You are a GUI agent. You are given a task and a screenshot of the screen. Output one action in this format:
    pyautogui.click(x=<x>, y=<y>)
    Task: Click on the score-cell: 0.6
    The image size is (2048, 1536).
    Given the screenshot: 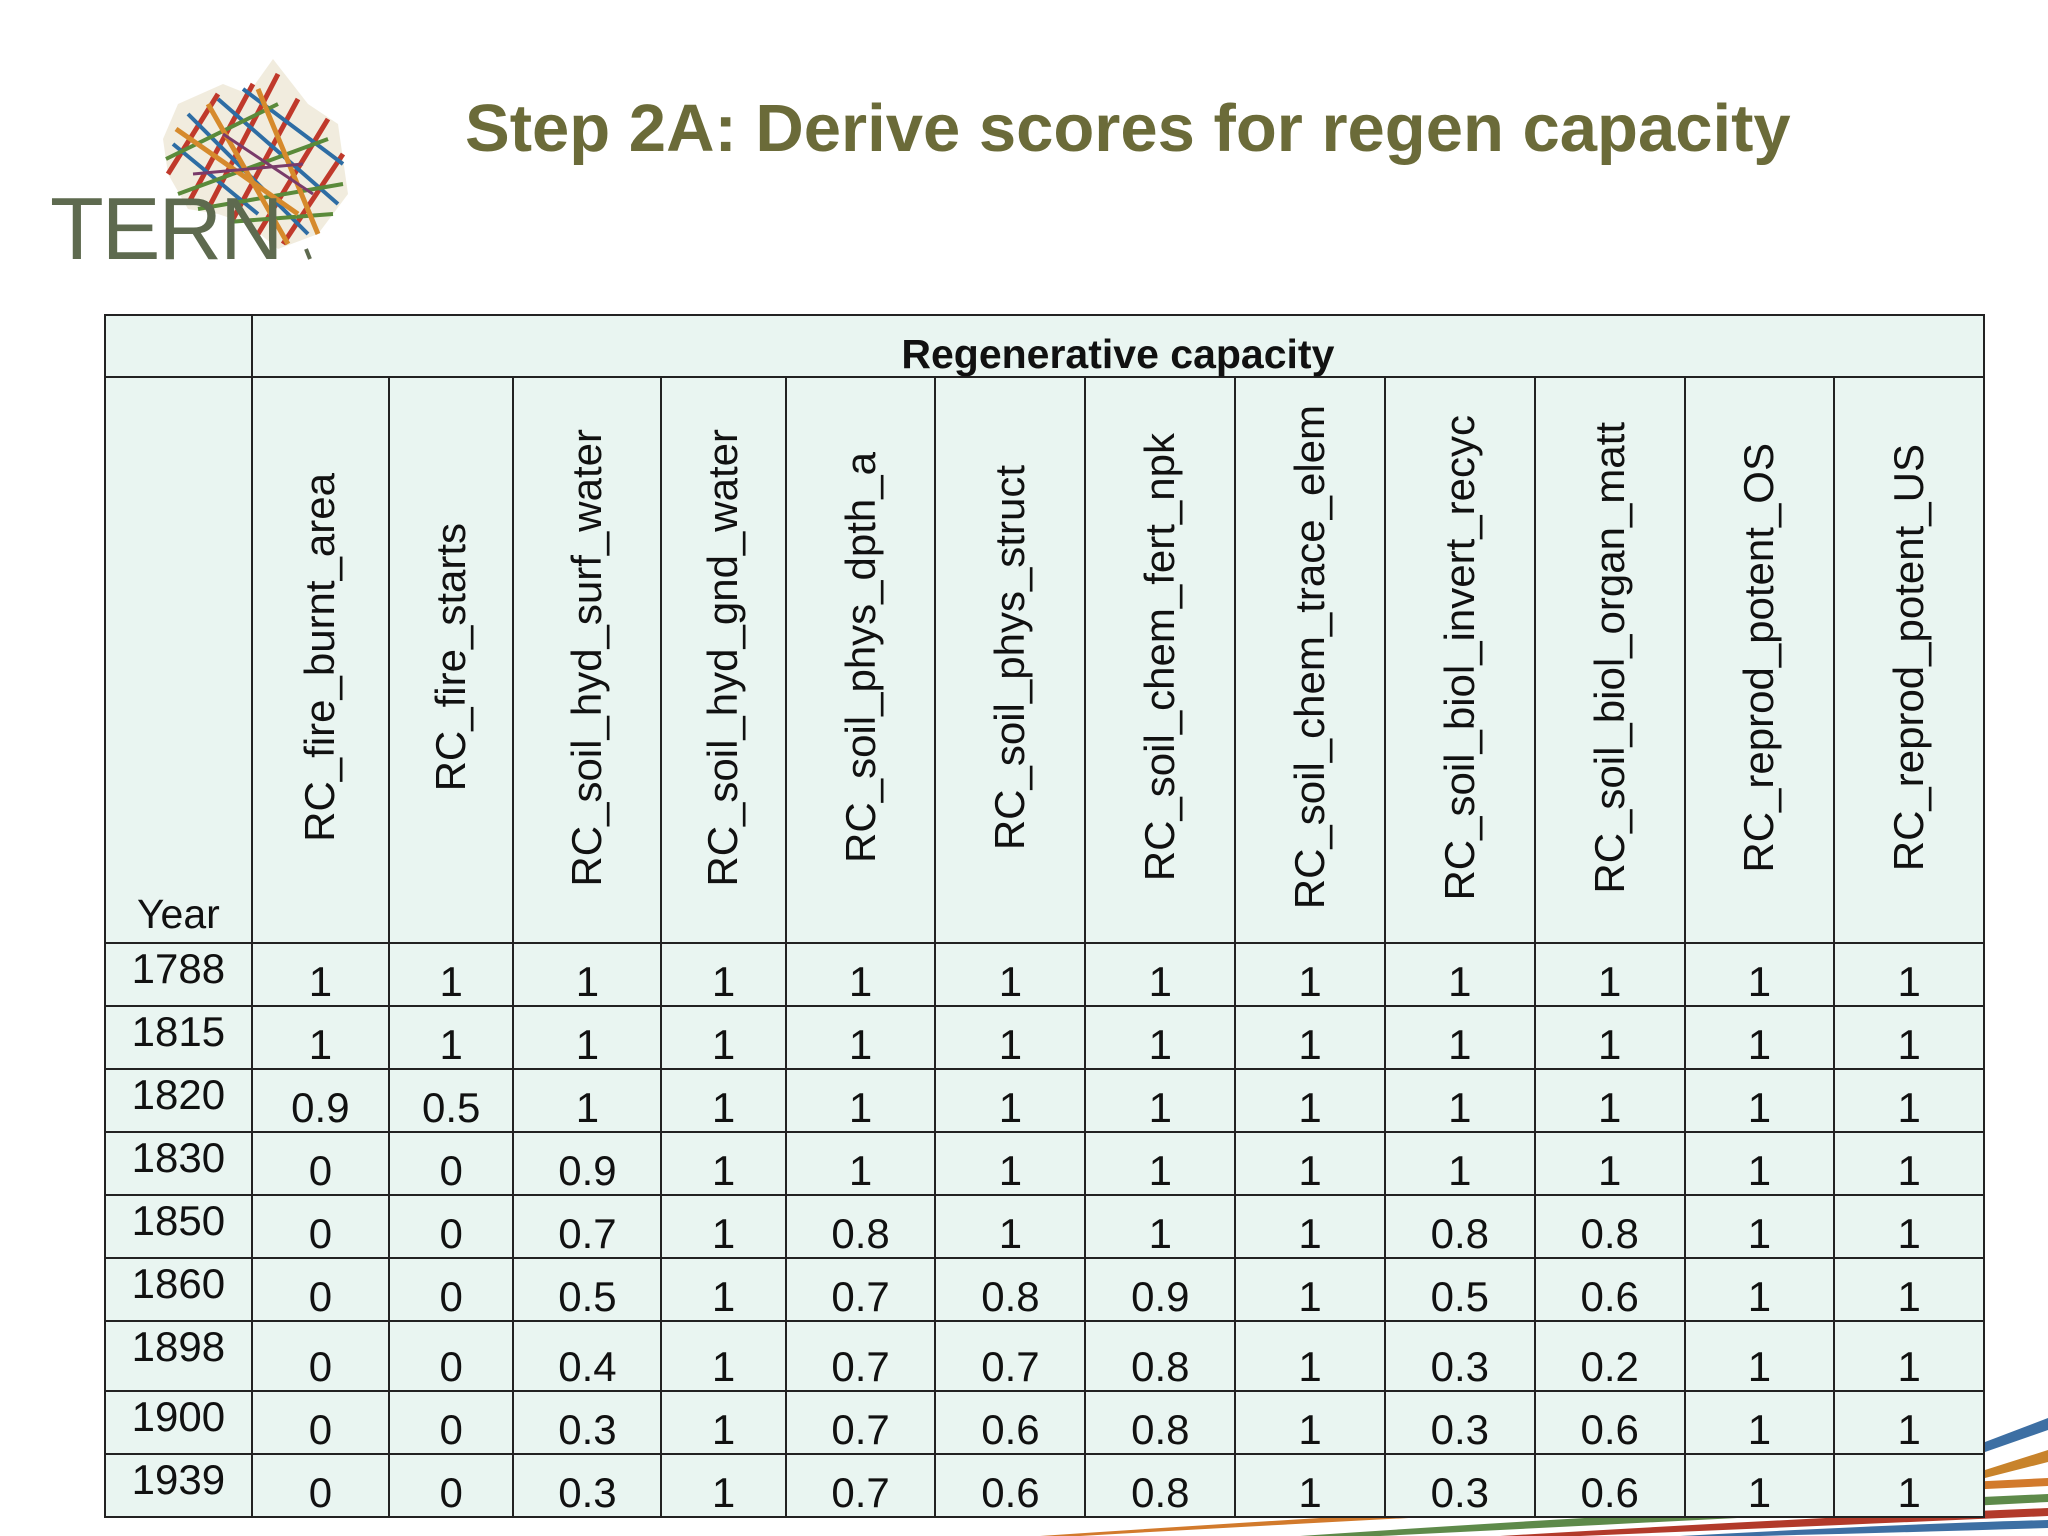 What is the action you would take?
    pyautogui.click(x=1609, y=1422)
    